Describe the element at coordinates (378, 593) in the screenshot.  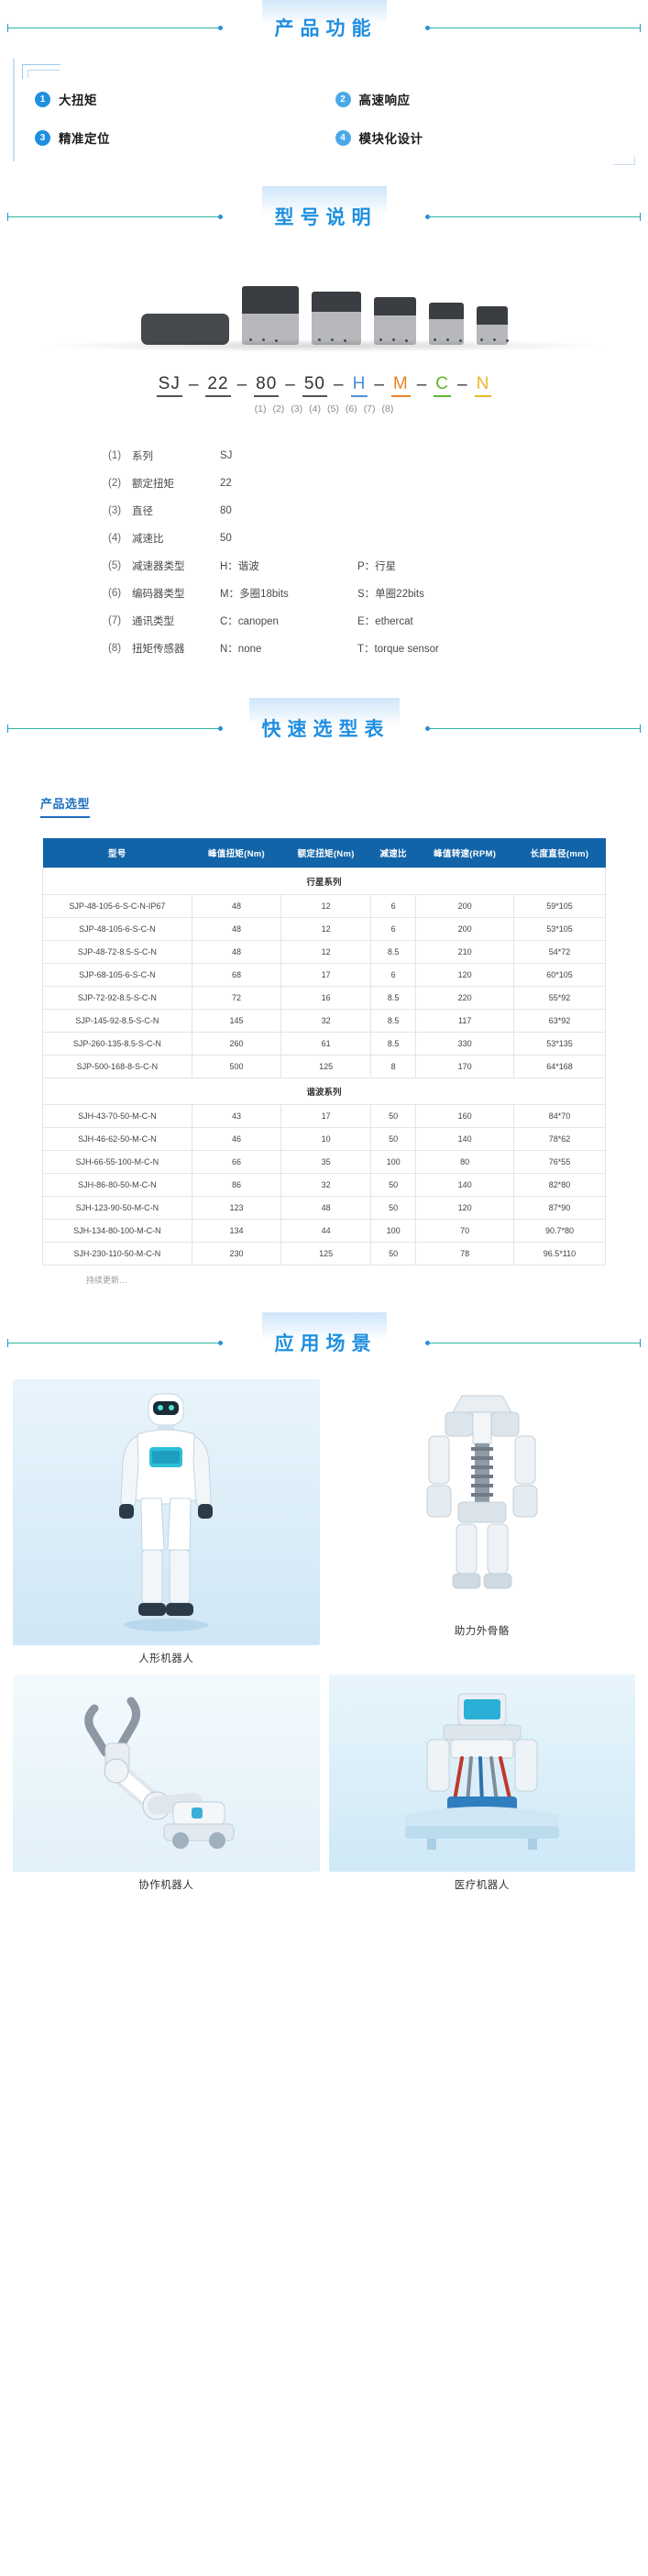
I see `legend-row: (6) 编码器类型 M：多圈18bits S：单圈22bits` at that location.